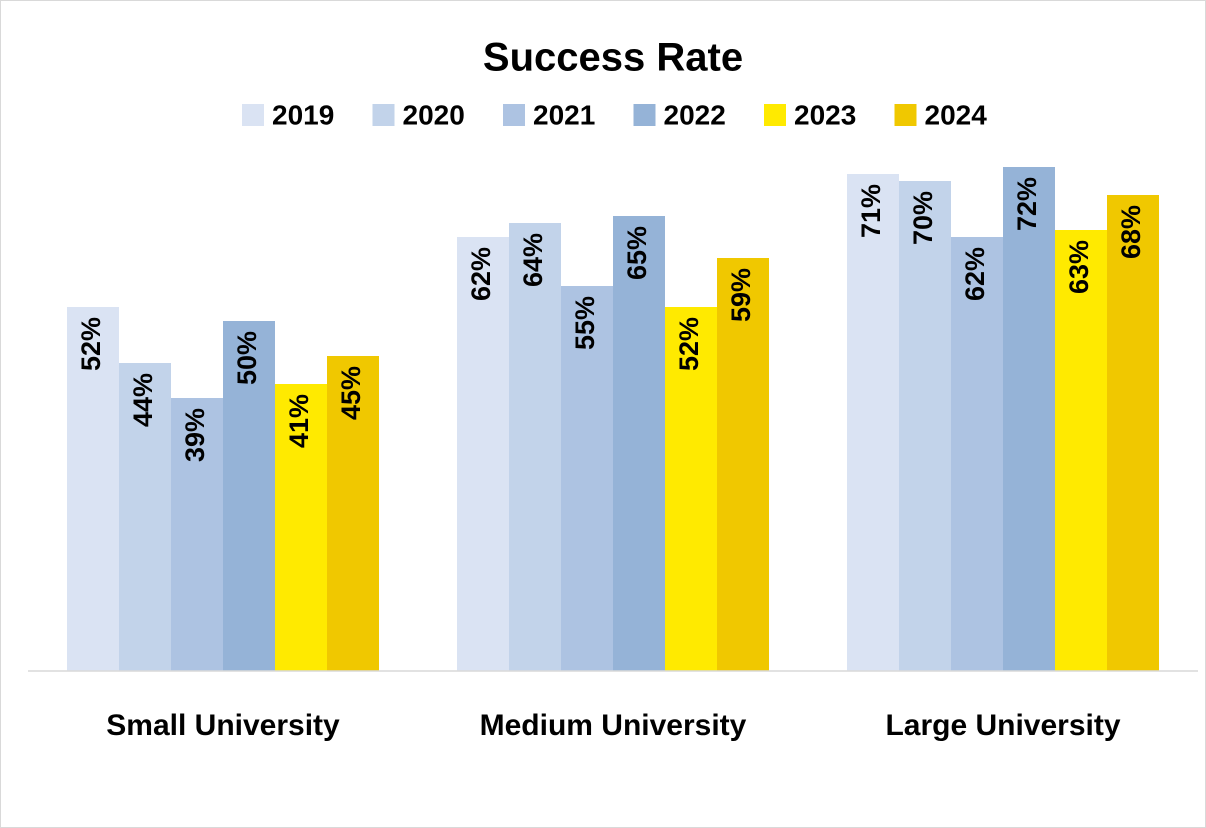  Describe the element at coordinates (247, 358) in the screenshot. I see `data-label: 50%` at that location.